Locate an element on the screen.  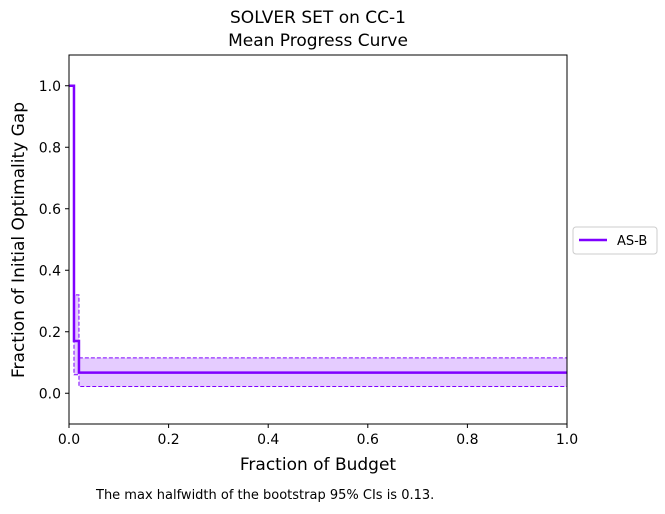
legend: AS-B is located at coordinates (615, 240).